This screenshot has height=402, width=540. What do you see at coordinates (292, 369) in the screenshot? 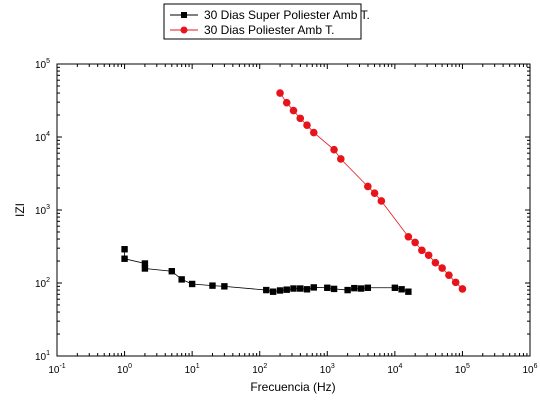
I see `x-tick-labels: 10⁻¹ 10⁰ 10¹ 10² 10³ 10⁴ 10⁵ 10⁶` at bounding box center [292, 369].